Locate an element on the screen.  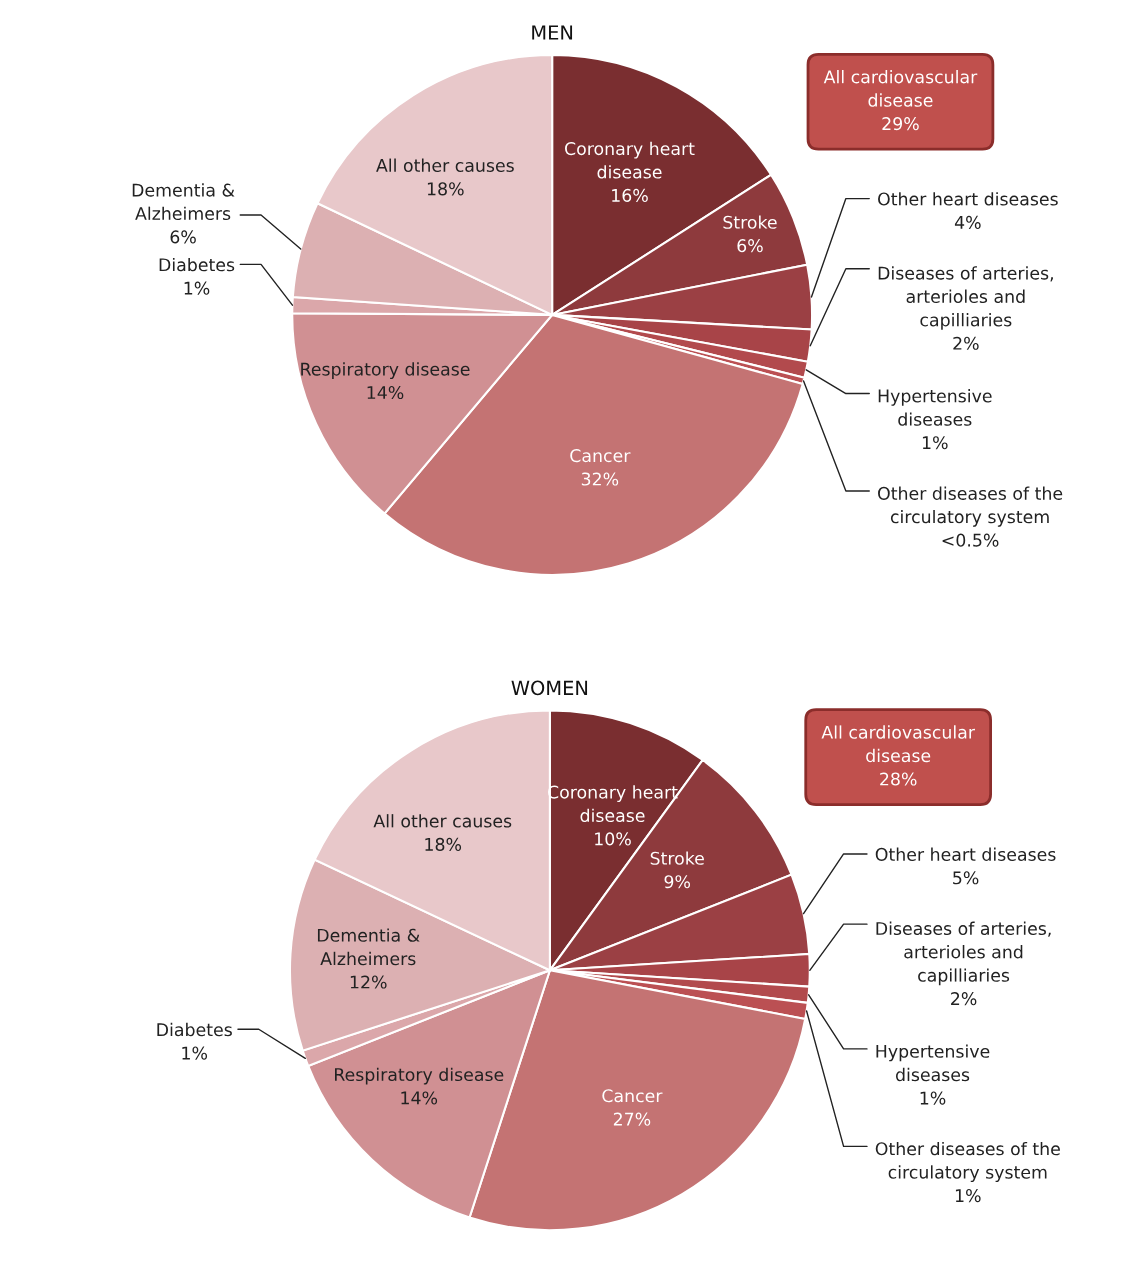
text: All cardiovascular disease 28% is located at coordinates (898, 755).